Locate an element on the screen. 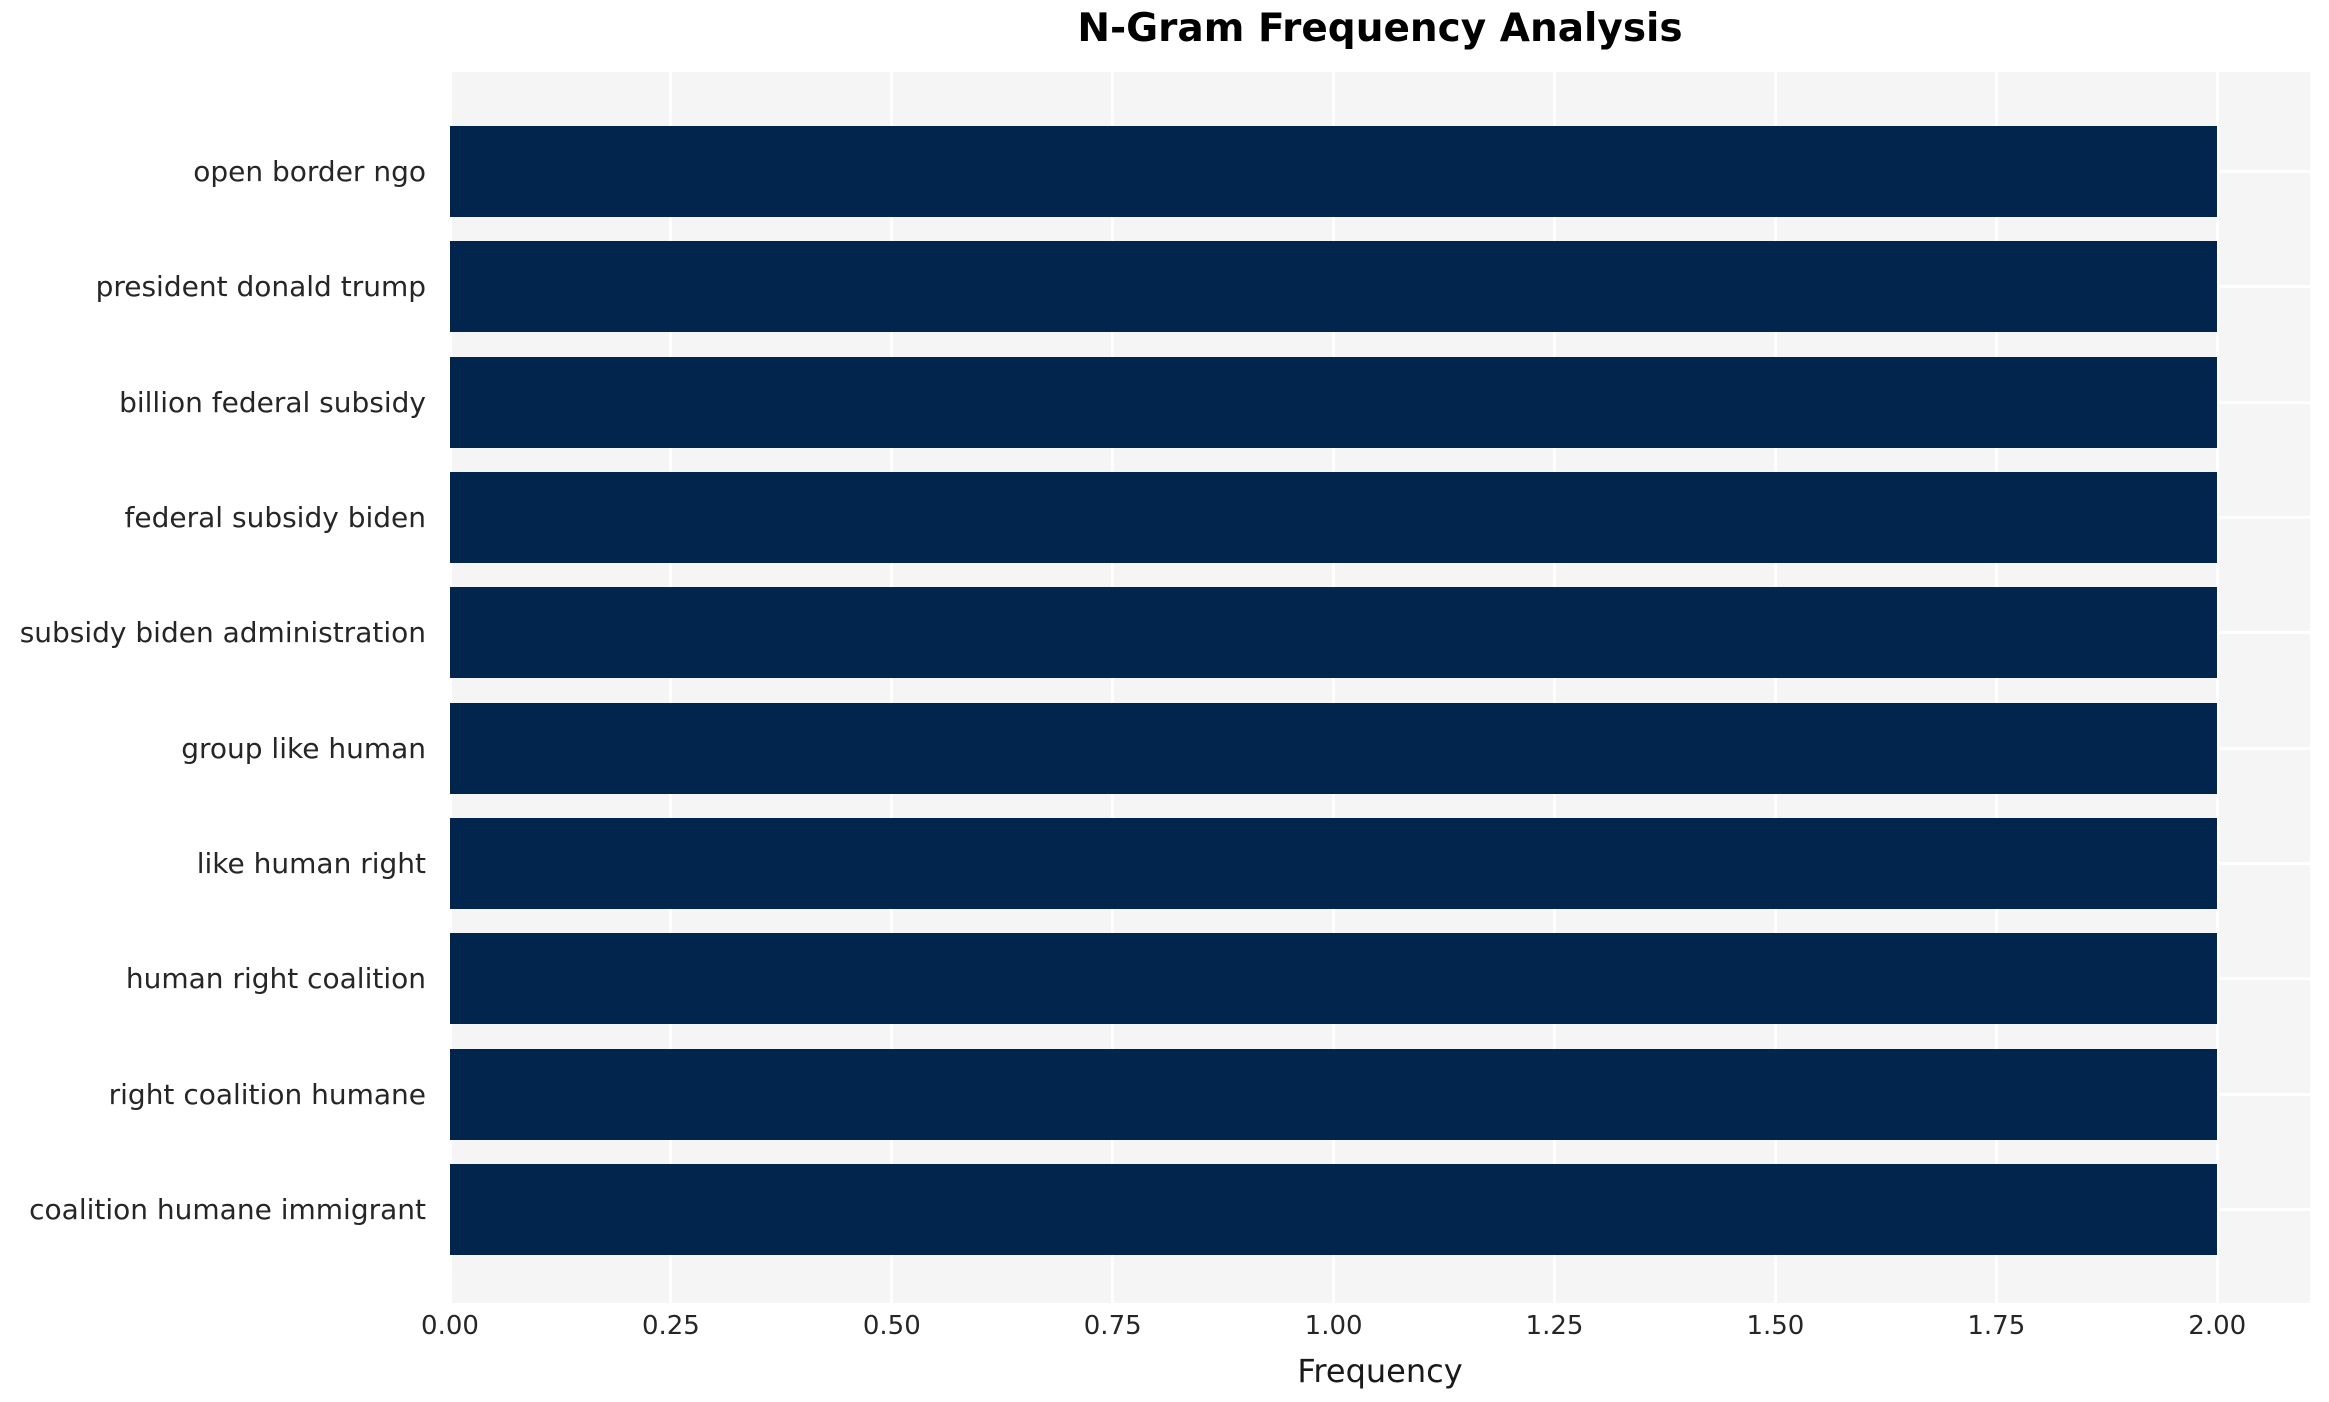 The height and width of the screenshot is (1402, 2329). x-tick-label: 1.75 is located at coordinates (1996, 1326).